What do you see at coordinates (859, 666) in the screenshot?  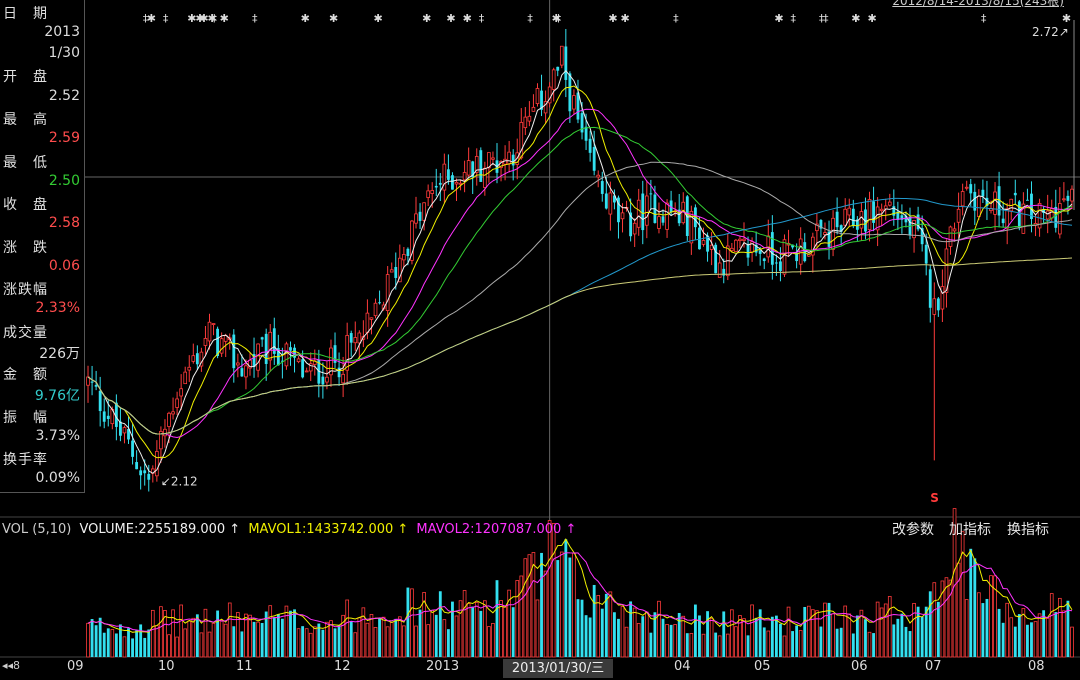 I see `x-axis-label: 06` at bounding box center [859, 666].